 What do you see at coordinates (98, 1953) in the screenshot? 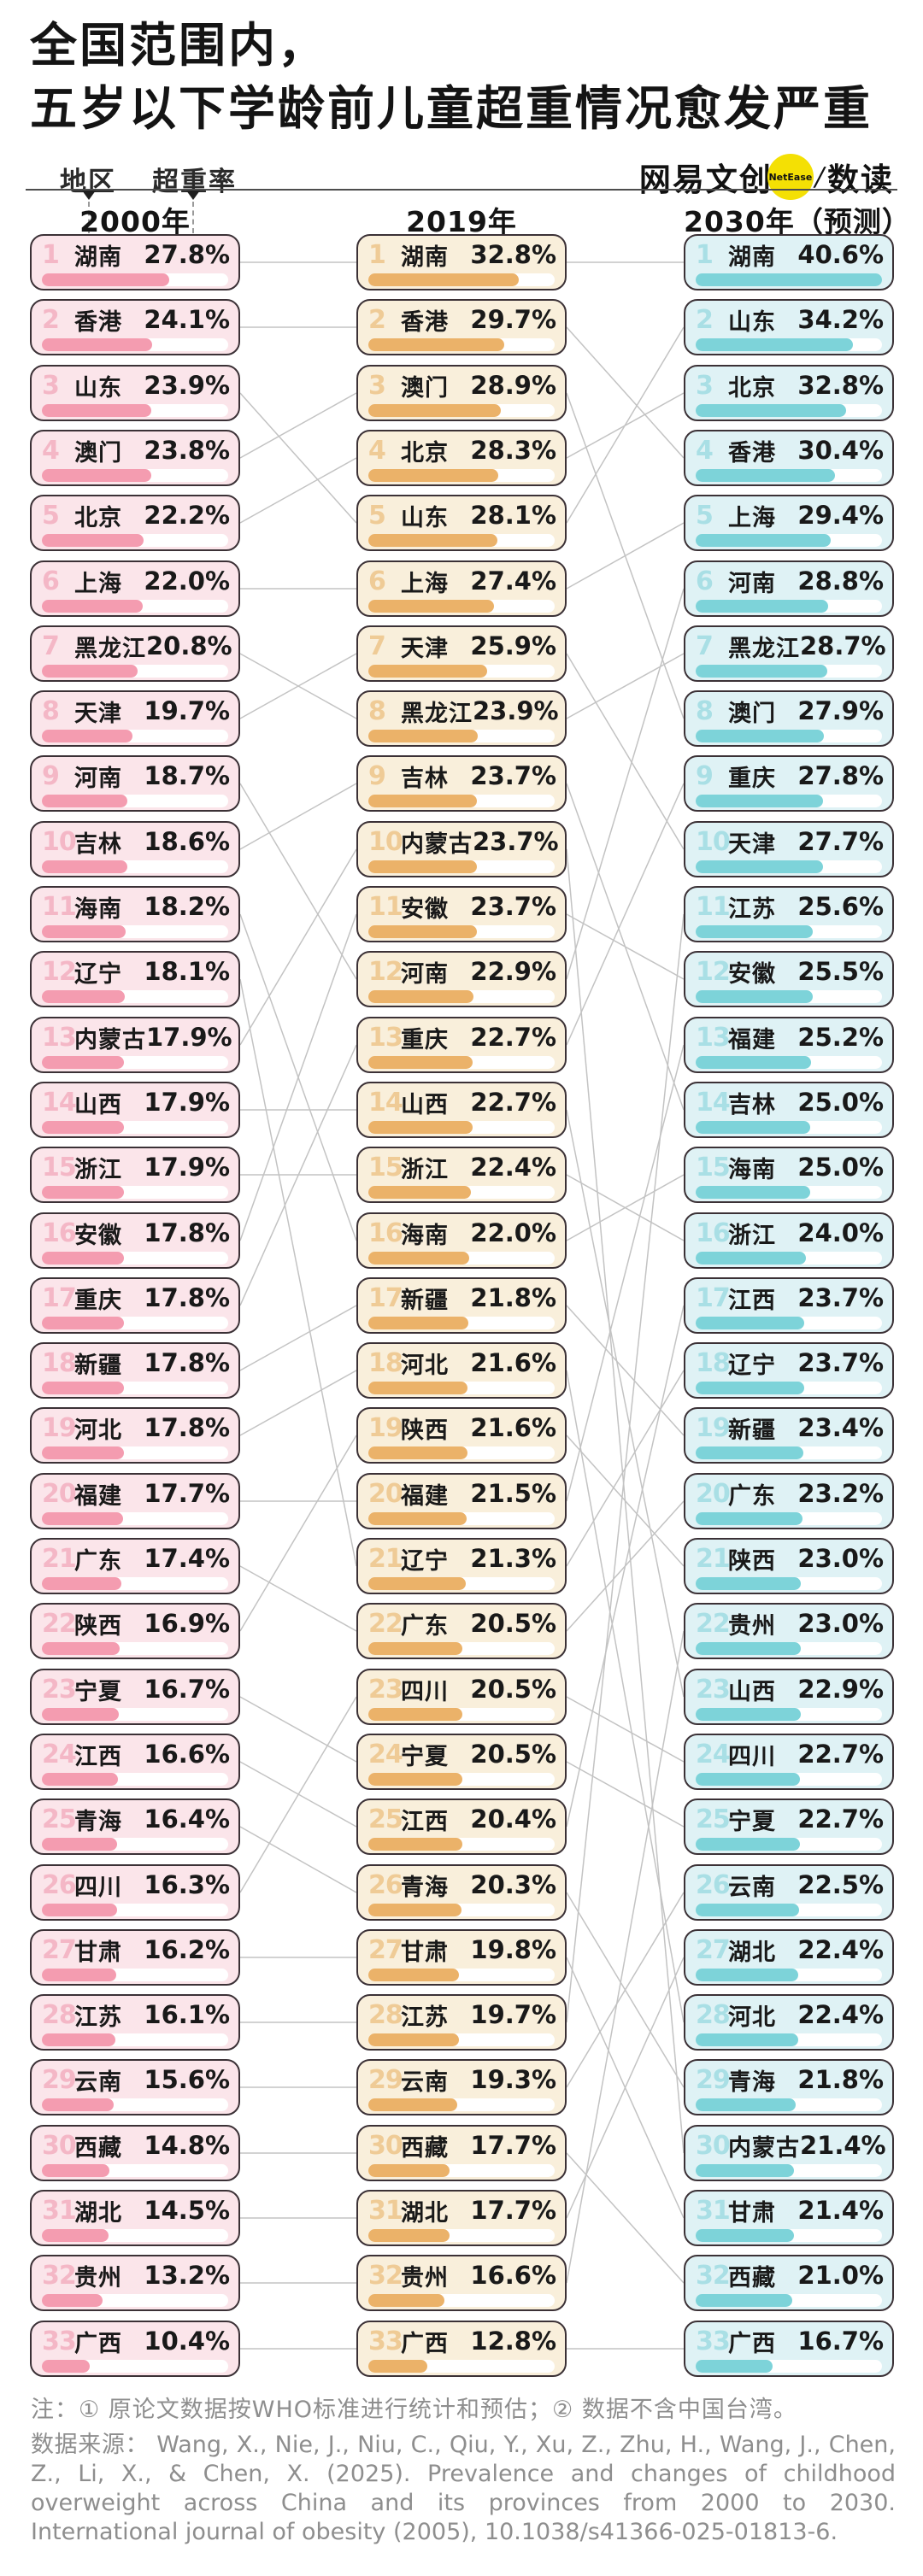
I see `province-name: 甘肃` at bounding box center [98, 1953].